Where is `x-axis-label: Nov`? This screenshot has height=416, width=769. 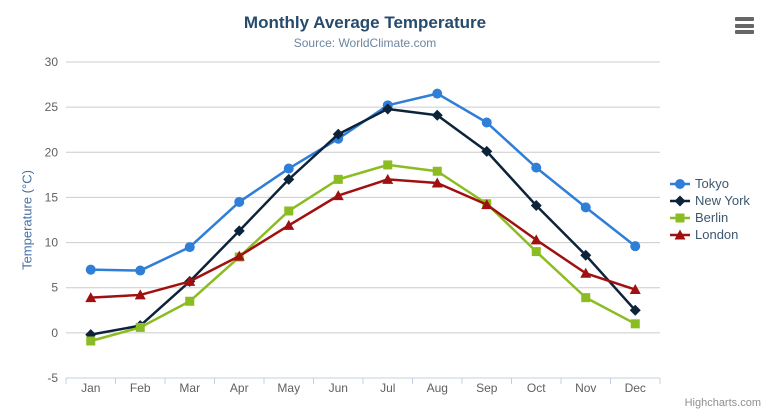
x-axis-label: Nov is located at coordinates (585, 388).